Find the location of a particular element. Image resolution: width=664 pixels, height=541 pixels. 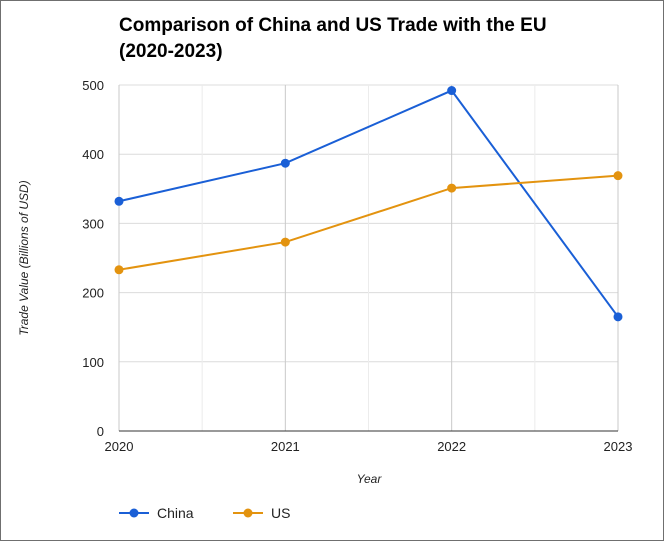

x-axis-title: Year is located at coordinates (370, 479).